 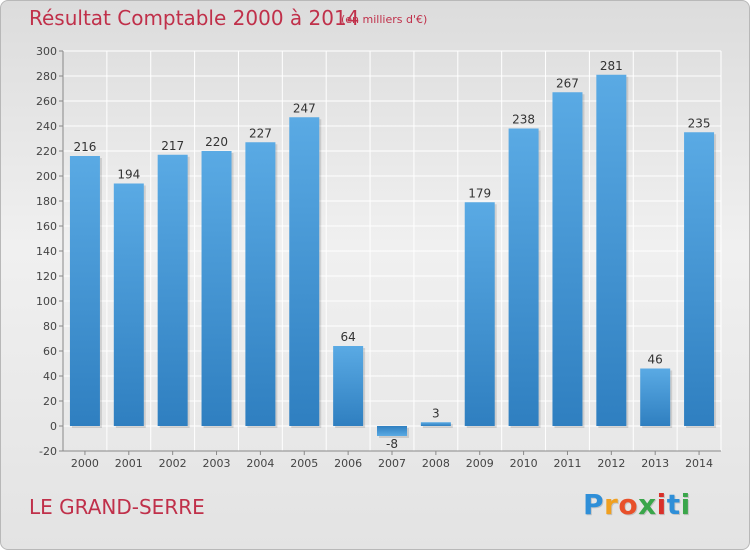 What do you see at coordinates (128, 304) in the screenshot?
I see `bar-2001` at bounding box center [128, 304].